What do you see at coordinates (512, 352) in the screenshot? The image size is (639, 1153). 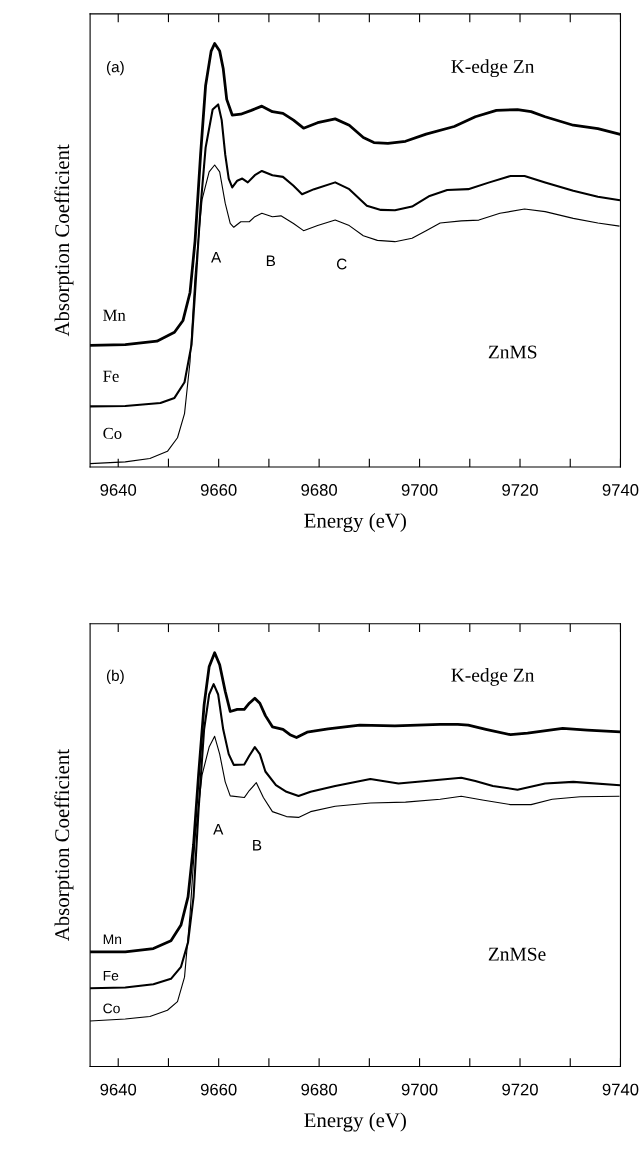 I see `annotation: ZnMS` at bounding box center [512, 352].